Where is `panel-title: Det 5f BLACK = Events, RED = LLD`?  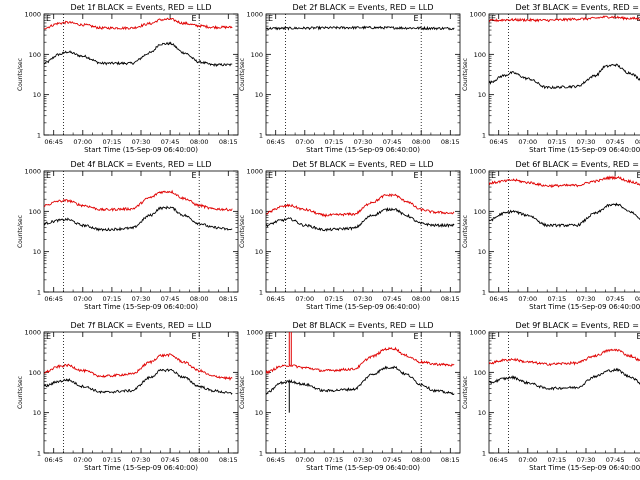 panel-title: Det 5f BLACK = Events, RED = LLD is located at coordinates (362, 164).